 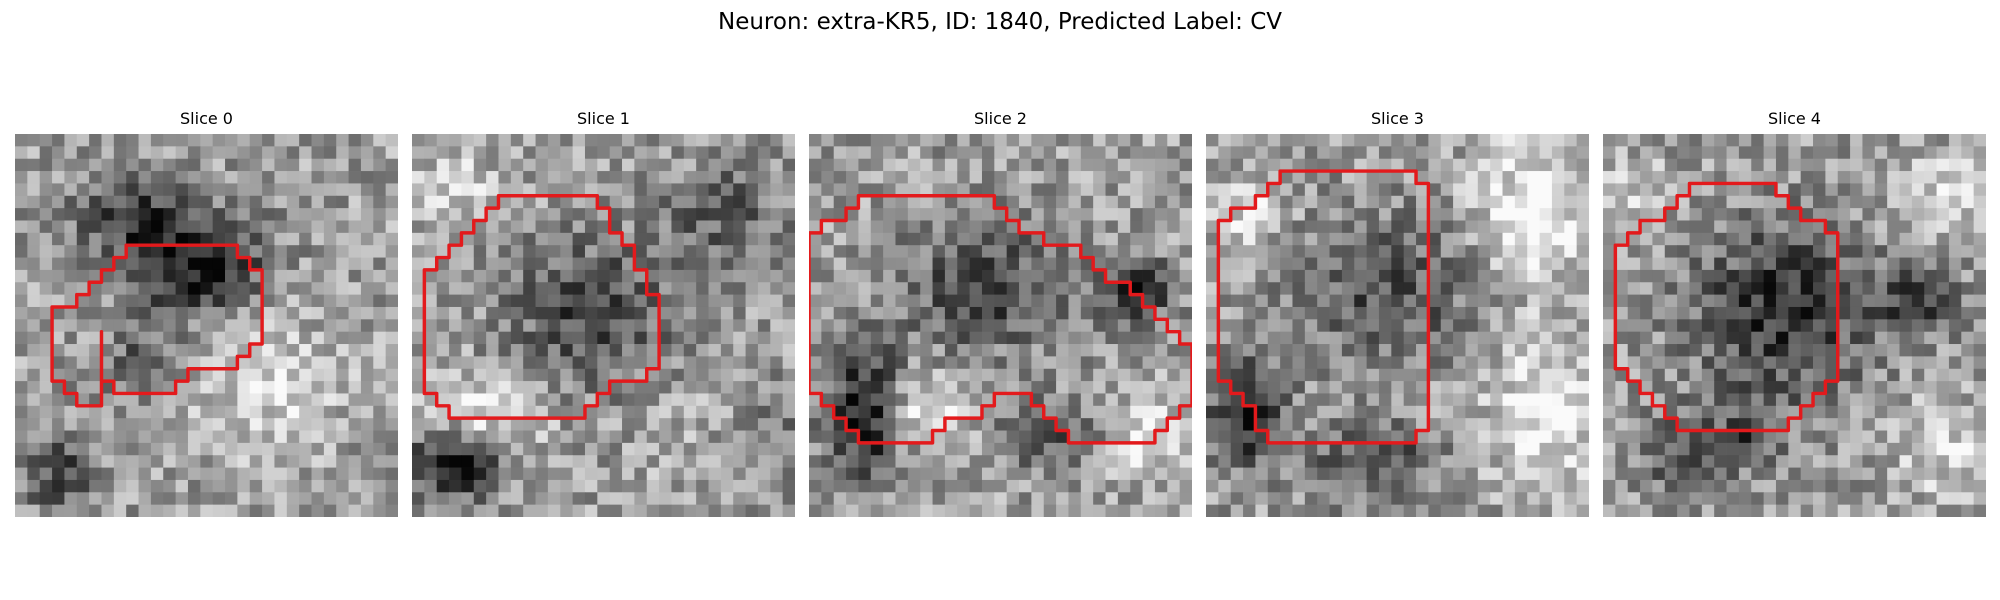 What do you see at coordinates (206, 118) in the screenshot?
I see `slice-title-0: Slice 0` at bounding box center [206, 118].